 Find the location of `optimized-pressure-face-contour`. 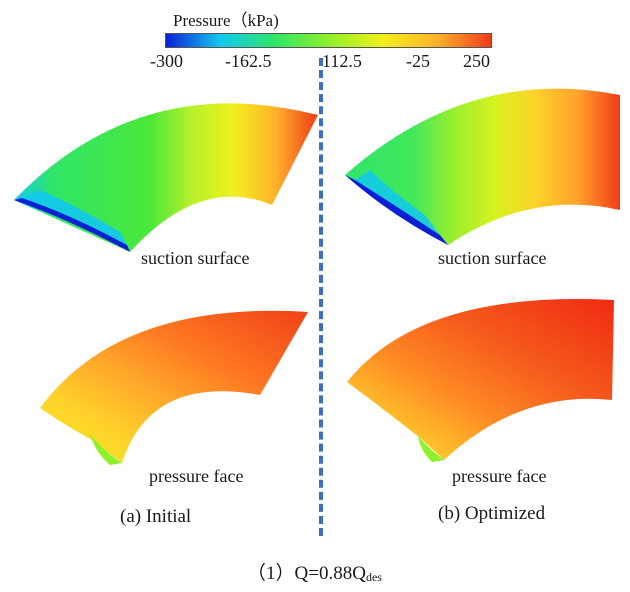

optimized-pressure-face-contour is located at coordinates (480, 380).